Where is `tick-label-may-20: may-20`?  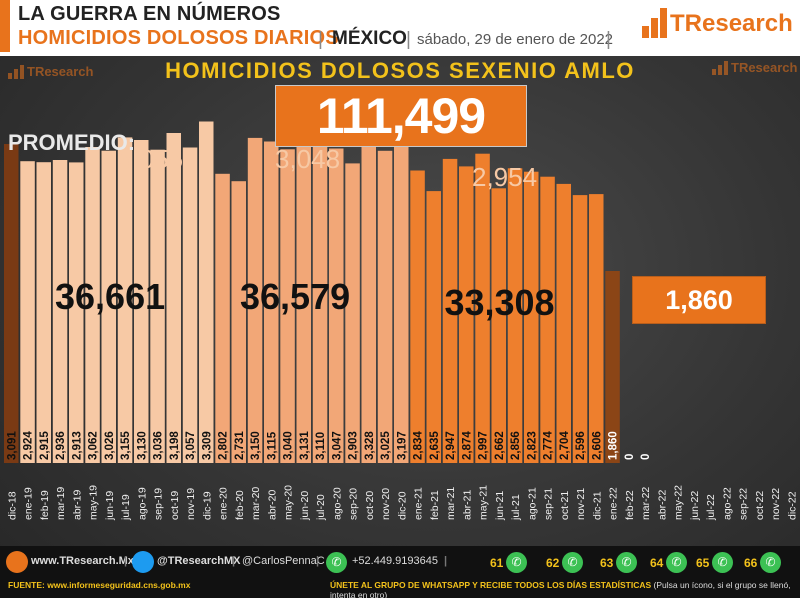
tick-label-may-20: may-20 is located at coordinates (289, 502).